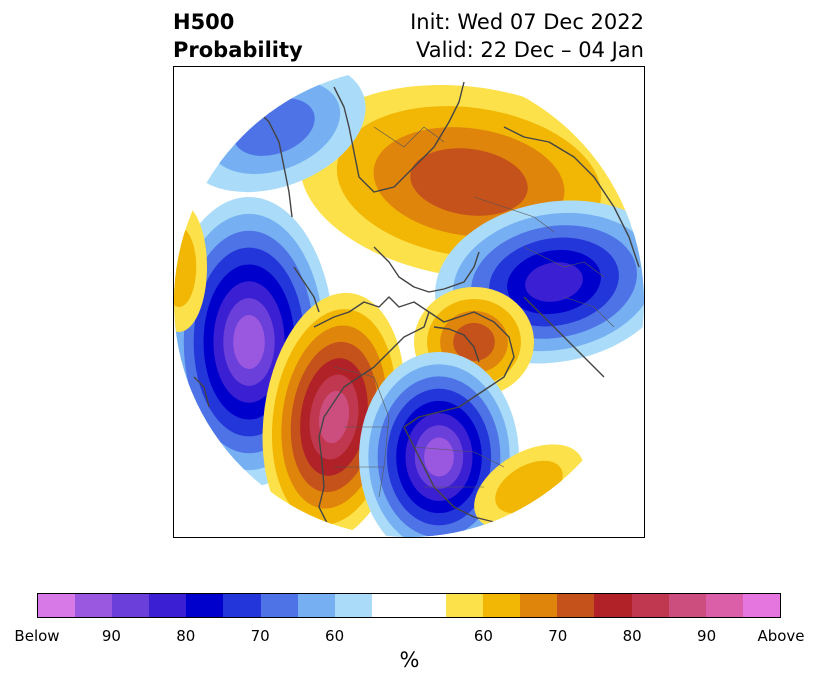  Describe the element at coordinates (781, 636) in the screenshot. I see `colorbar-tick-label: Above` at that location.